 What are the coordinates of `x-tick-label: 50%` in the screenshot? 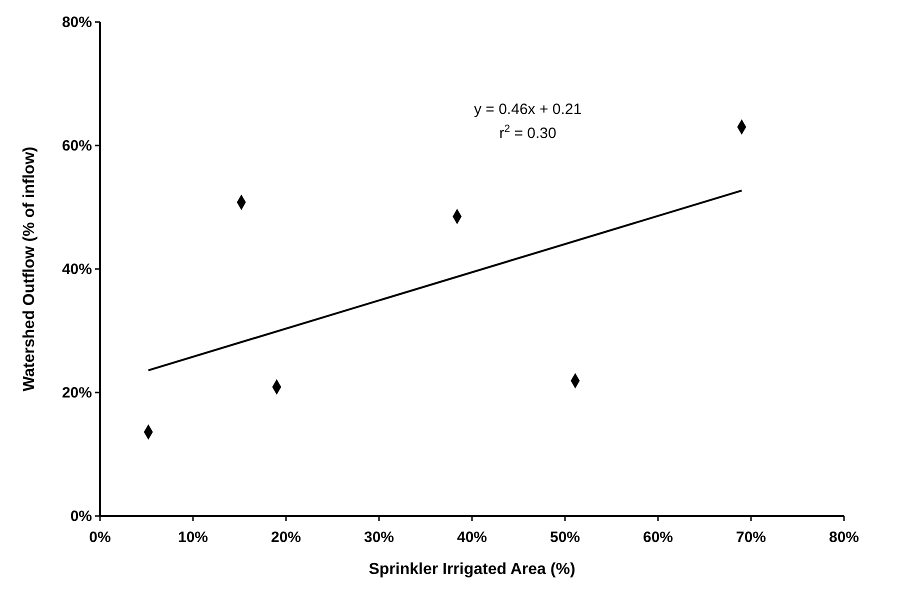 It's located at (565, 537).